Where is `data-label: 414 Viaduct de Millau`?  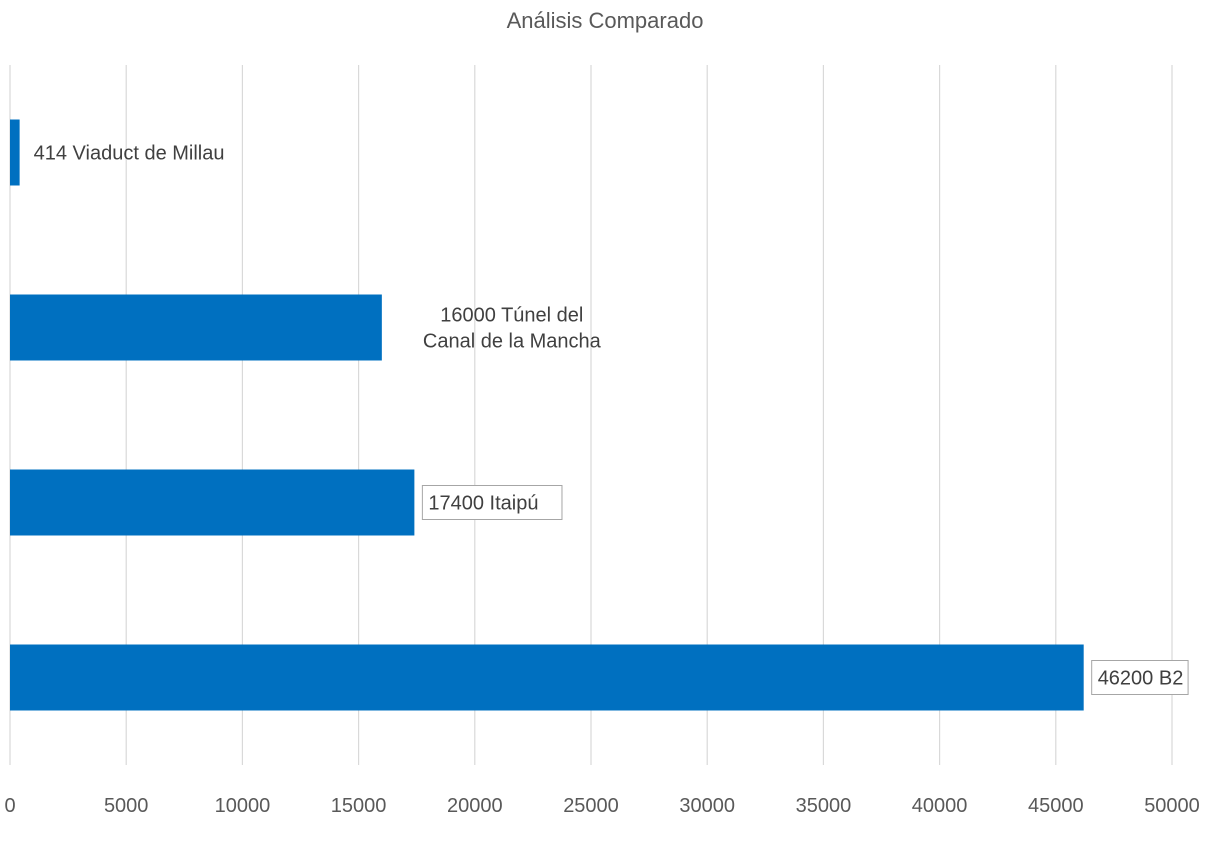 data-label: 414 Viaduct de Millau is located at coordinates (129, 154).